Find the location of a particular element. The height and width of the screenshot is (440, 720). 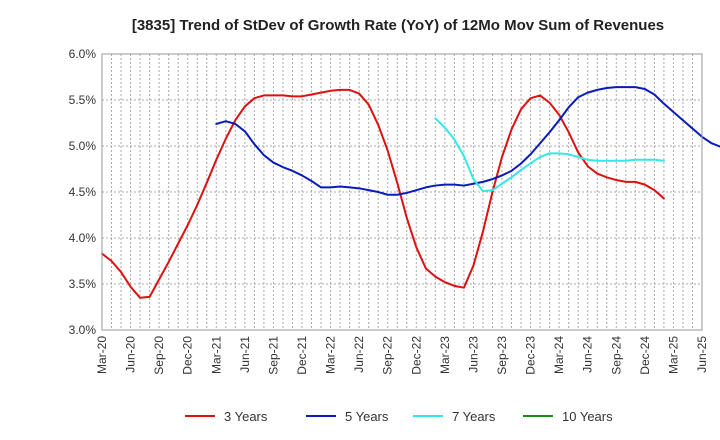

x-tick-label: Mar-23 is located at coordinates (445, 355).